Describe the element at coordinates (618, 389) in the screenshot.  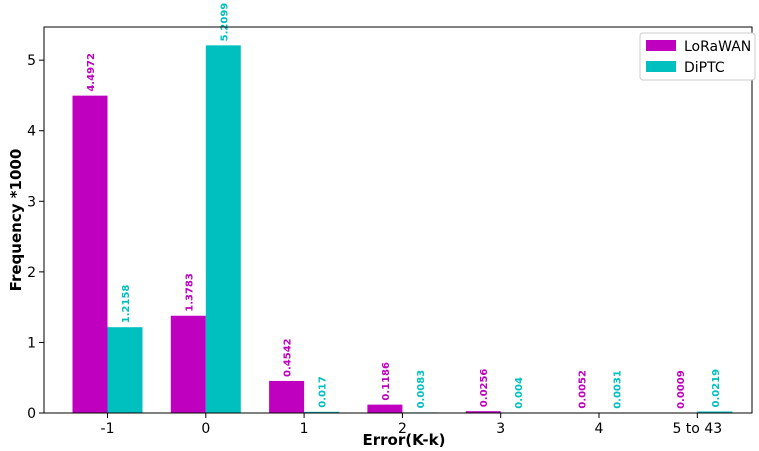
I see `data-label-diptc-5: 0.0031` at that location.